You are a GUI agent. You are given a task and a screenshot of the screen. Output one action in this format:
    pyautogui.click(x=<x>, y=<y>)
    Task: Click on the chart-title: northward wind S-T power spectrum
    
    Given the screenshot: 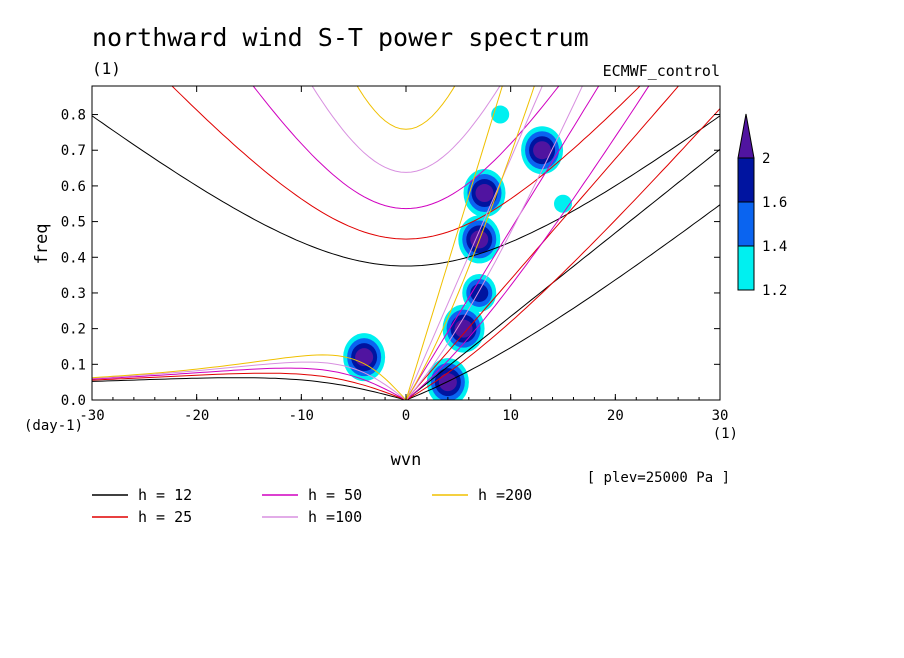 What is the action you would take?
    pyautogui.click(x=340, y=37)
    